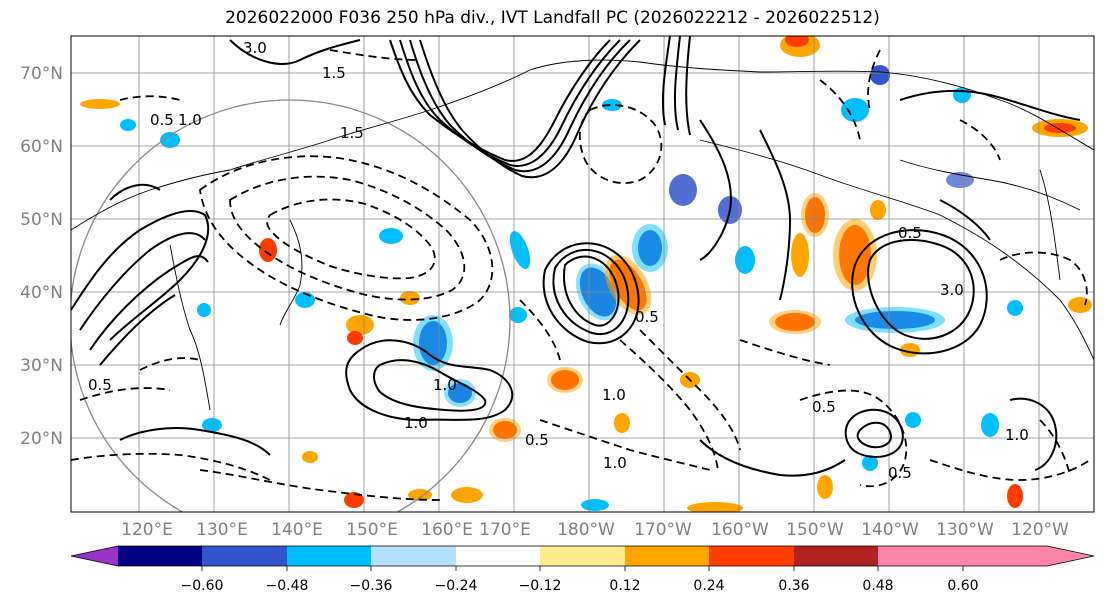  What do you see at coordinates (740, 530) in the screenshot?
I see `lon-tick-label: 160°W` at bounding box center [740, 530].